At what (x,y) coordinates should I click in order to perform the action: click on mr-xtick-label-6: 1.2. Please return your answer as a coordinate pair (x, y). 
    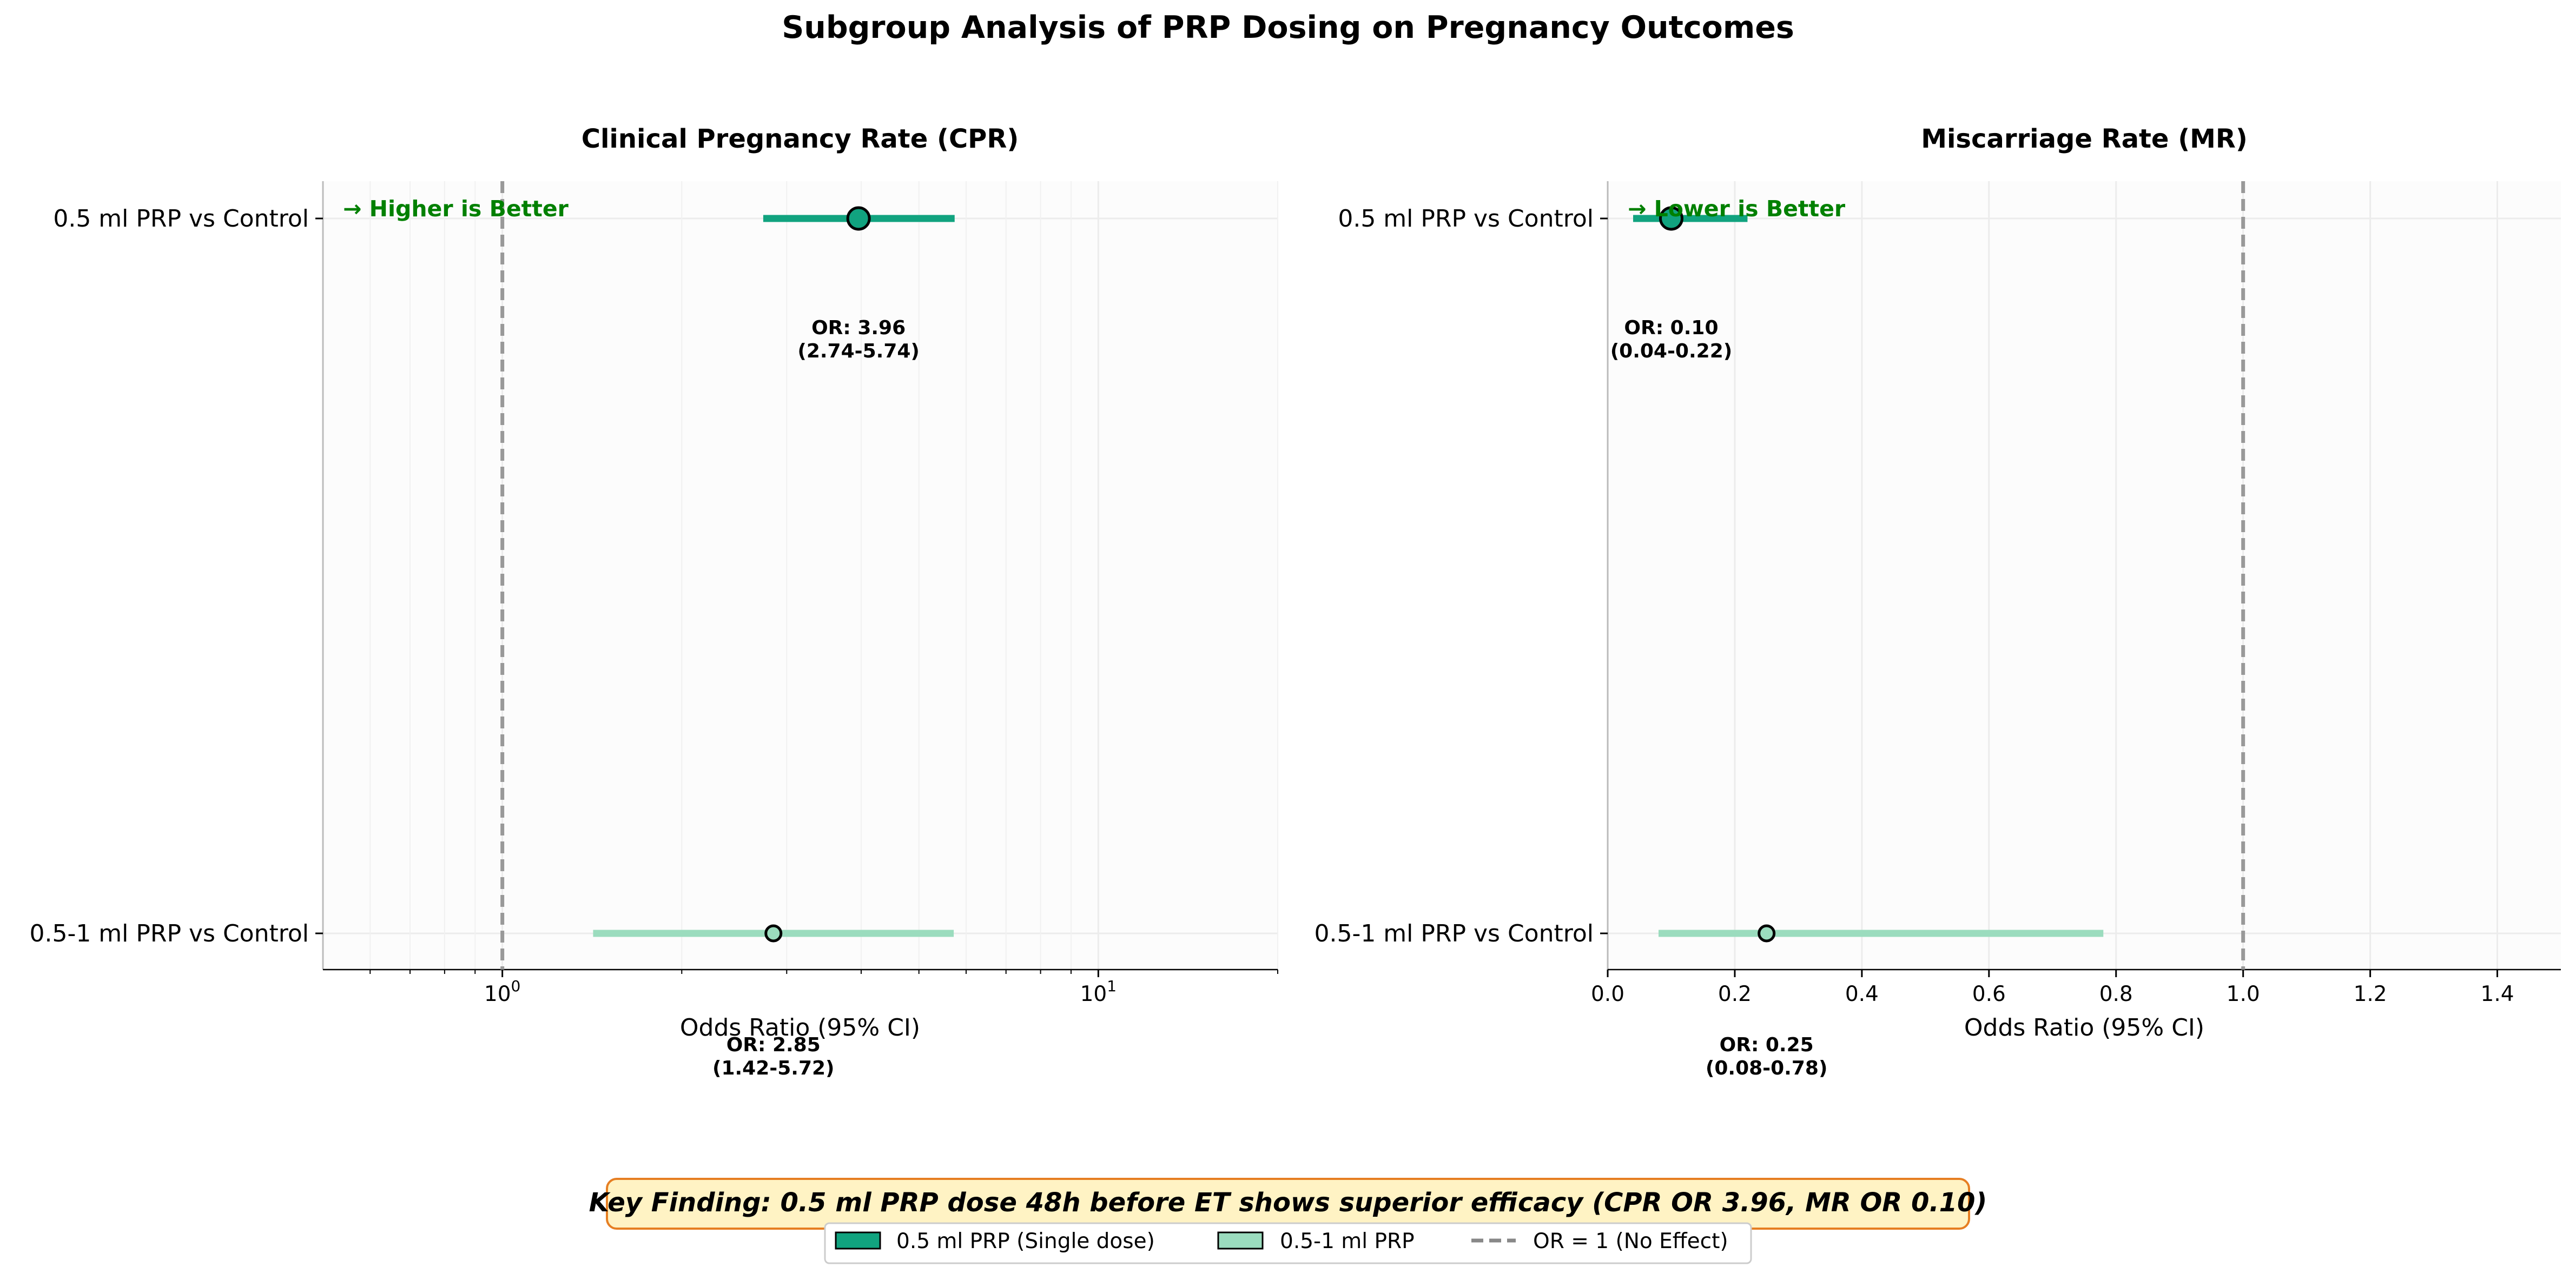
    Looking at the image, I should click on (2370, 994).